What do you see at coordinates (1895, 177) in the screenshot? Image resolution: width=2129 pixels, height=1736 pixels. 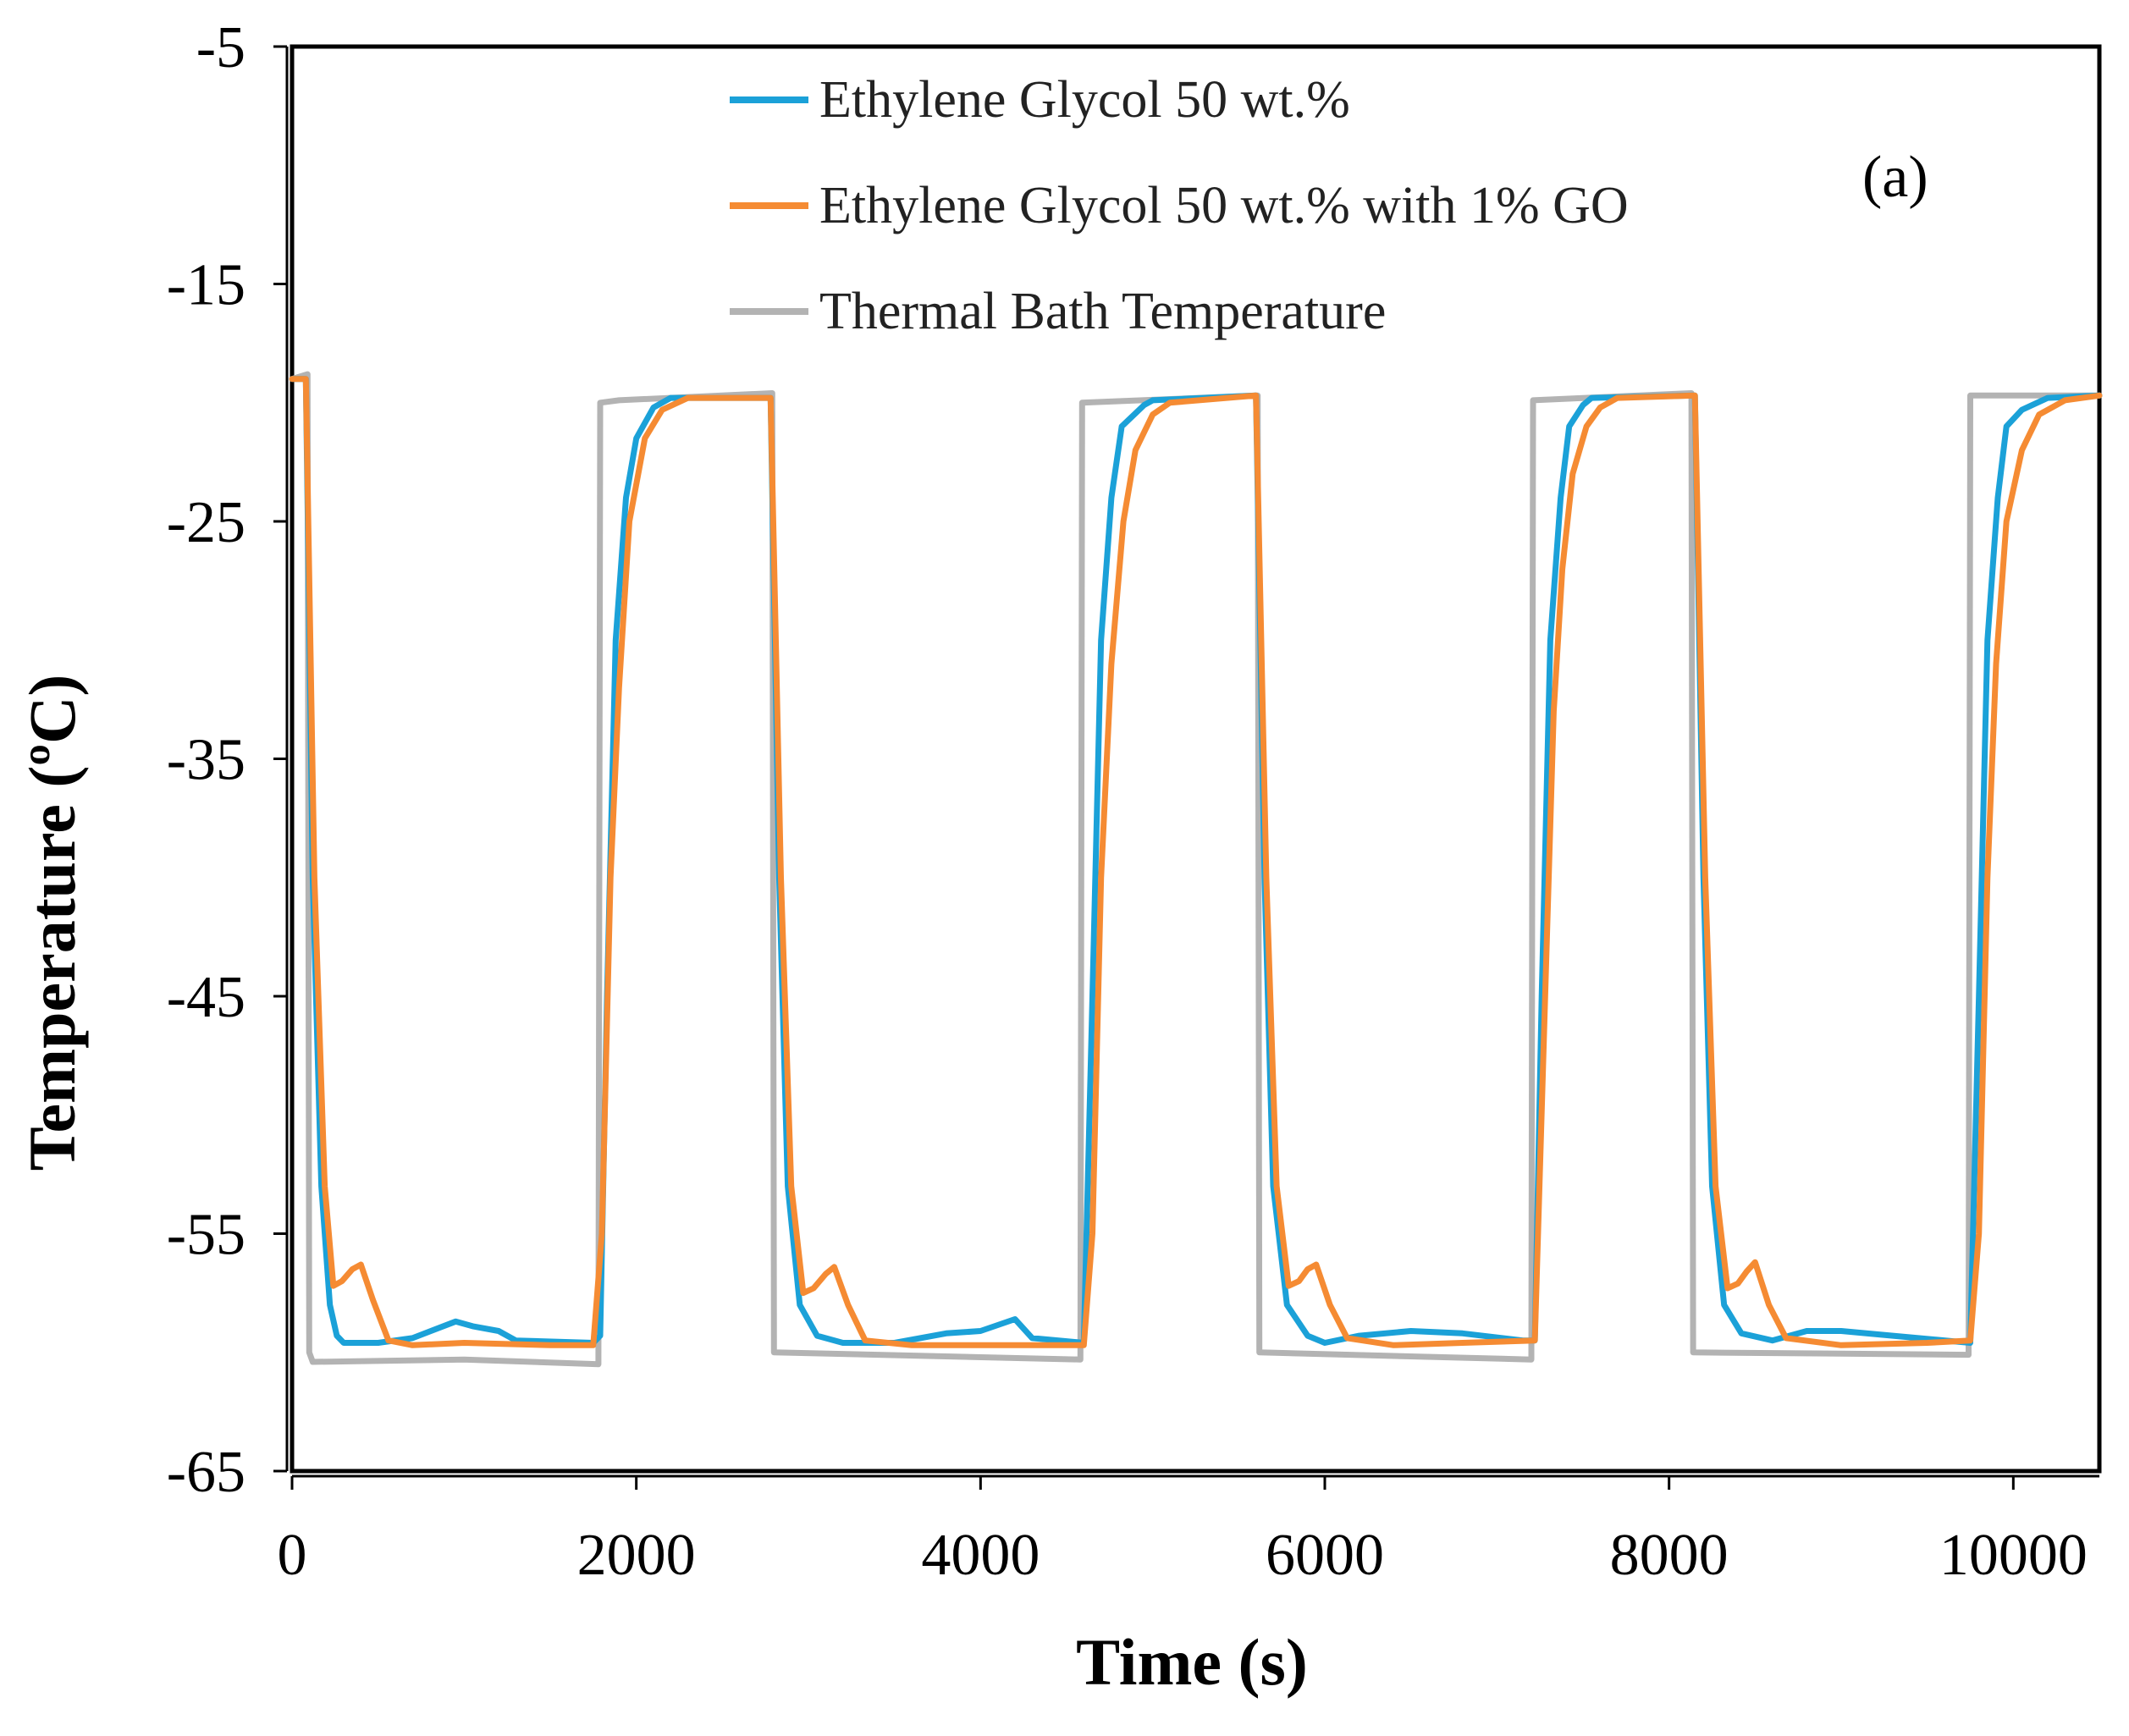 I see `panel-label: (a)` at bounding box center [1895, 177].